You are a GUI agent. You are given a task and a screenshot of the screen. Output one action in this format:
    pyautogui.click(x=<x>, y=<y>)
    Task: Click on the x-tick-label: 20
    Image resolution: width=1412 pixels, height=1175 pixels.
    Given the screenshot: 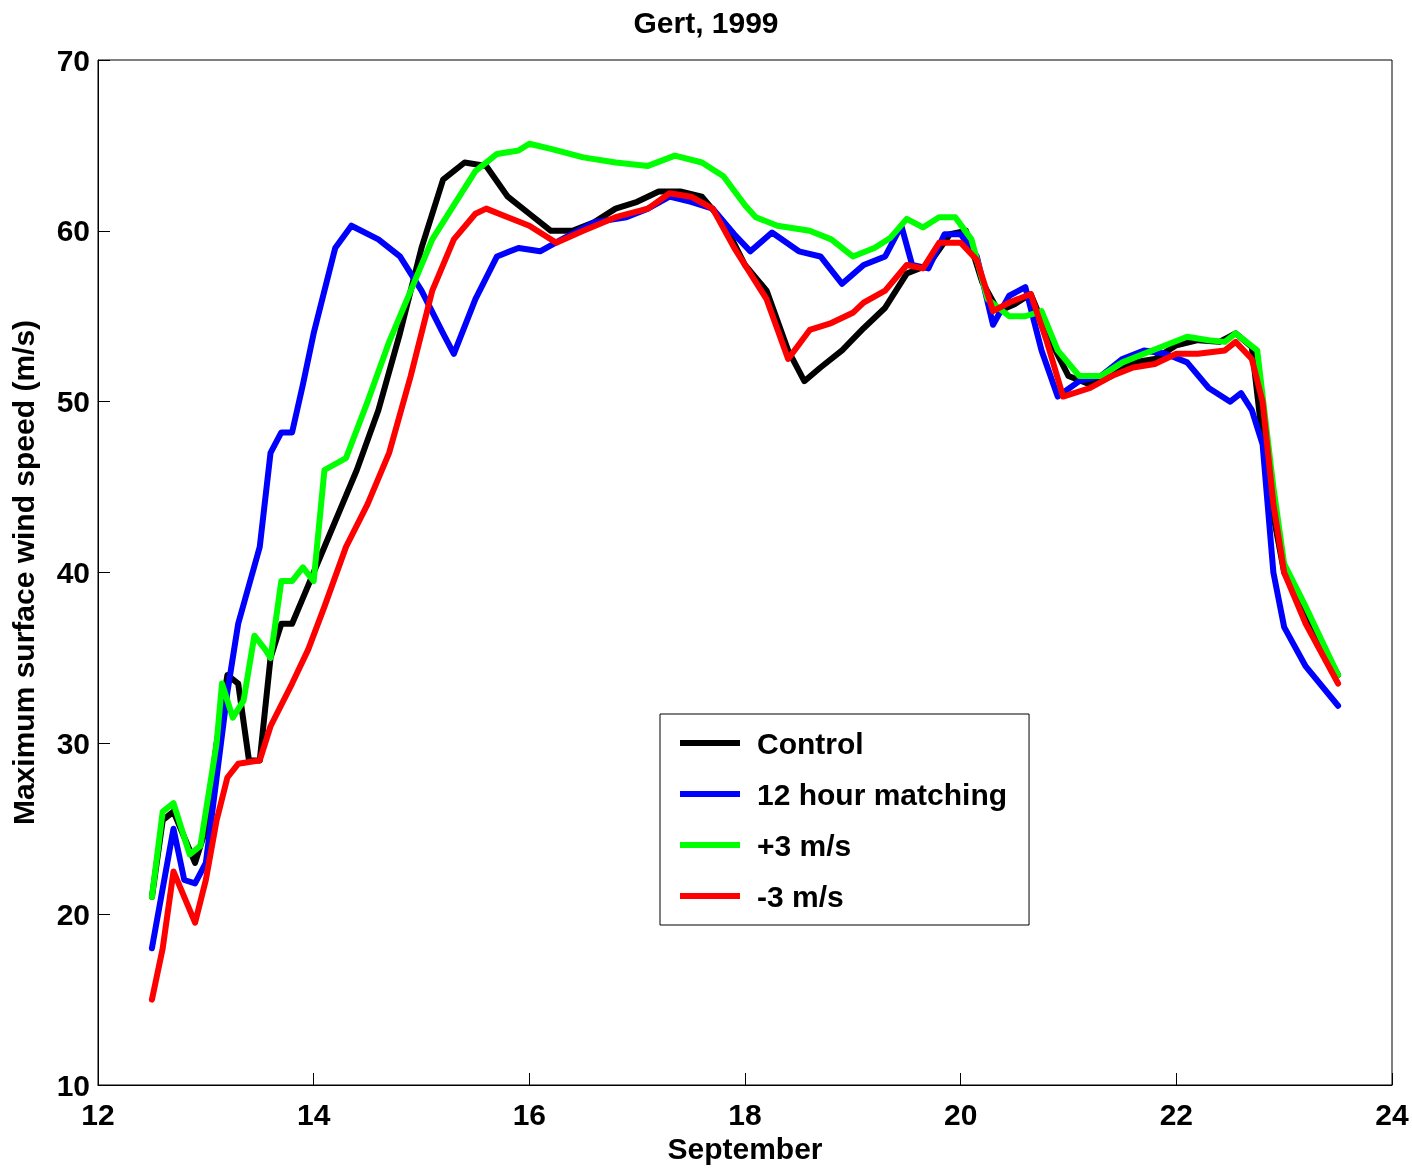 What is the action you would take?
    pyautogui.click(x=960, y=1114)
    